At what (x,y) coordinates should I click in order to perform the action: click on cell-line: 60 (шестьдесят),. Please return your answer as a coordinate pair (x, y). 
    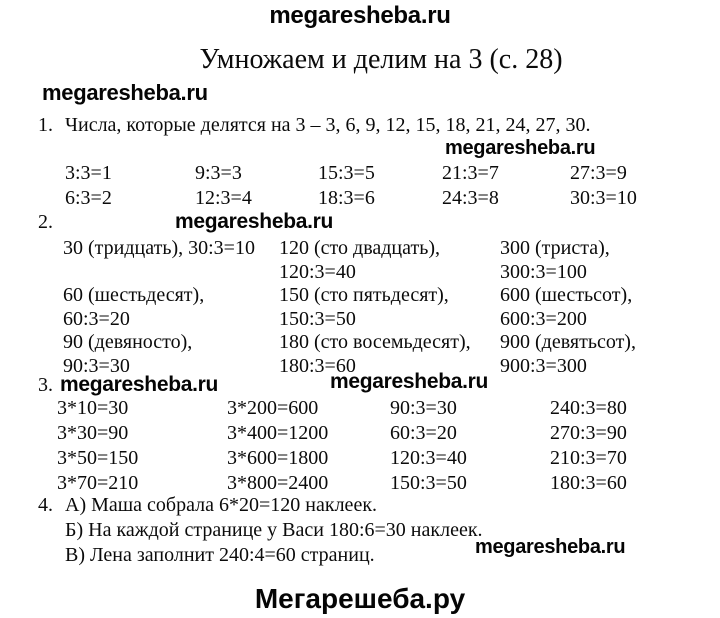
    Looking at the image, I should click on (134, 295).